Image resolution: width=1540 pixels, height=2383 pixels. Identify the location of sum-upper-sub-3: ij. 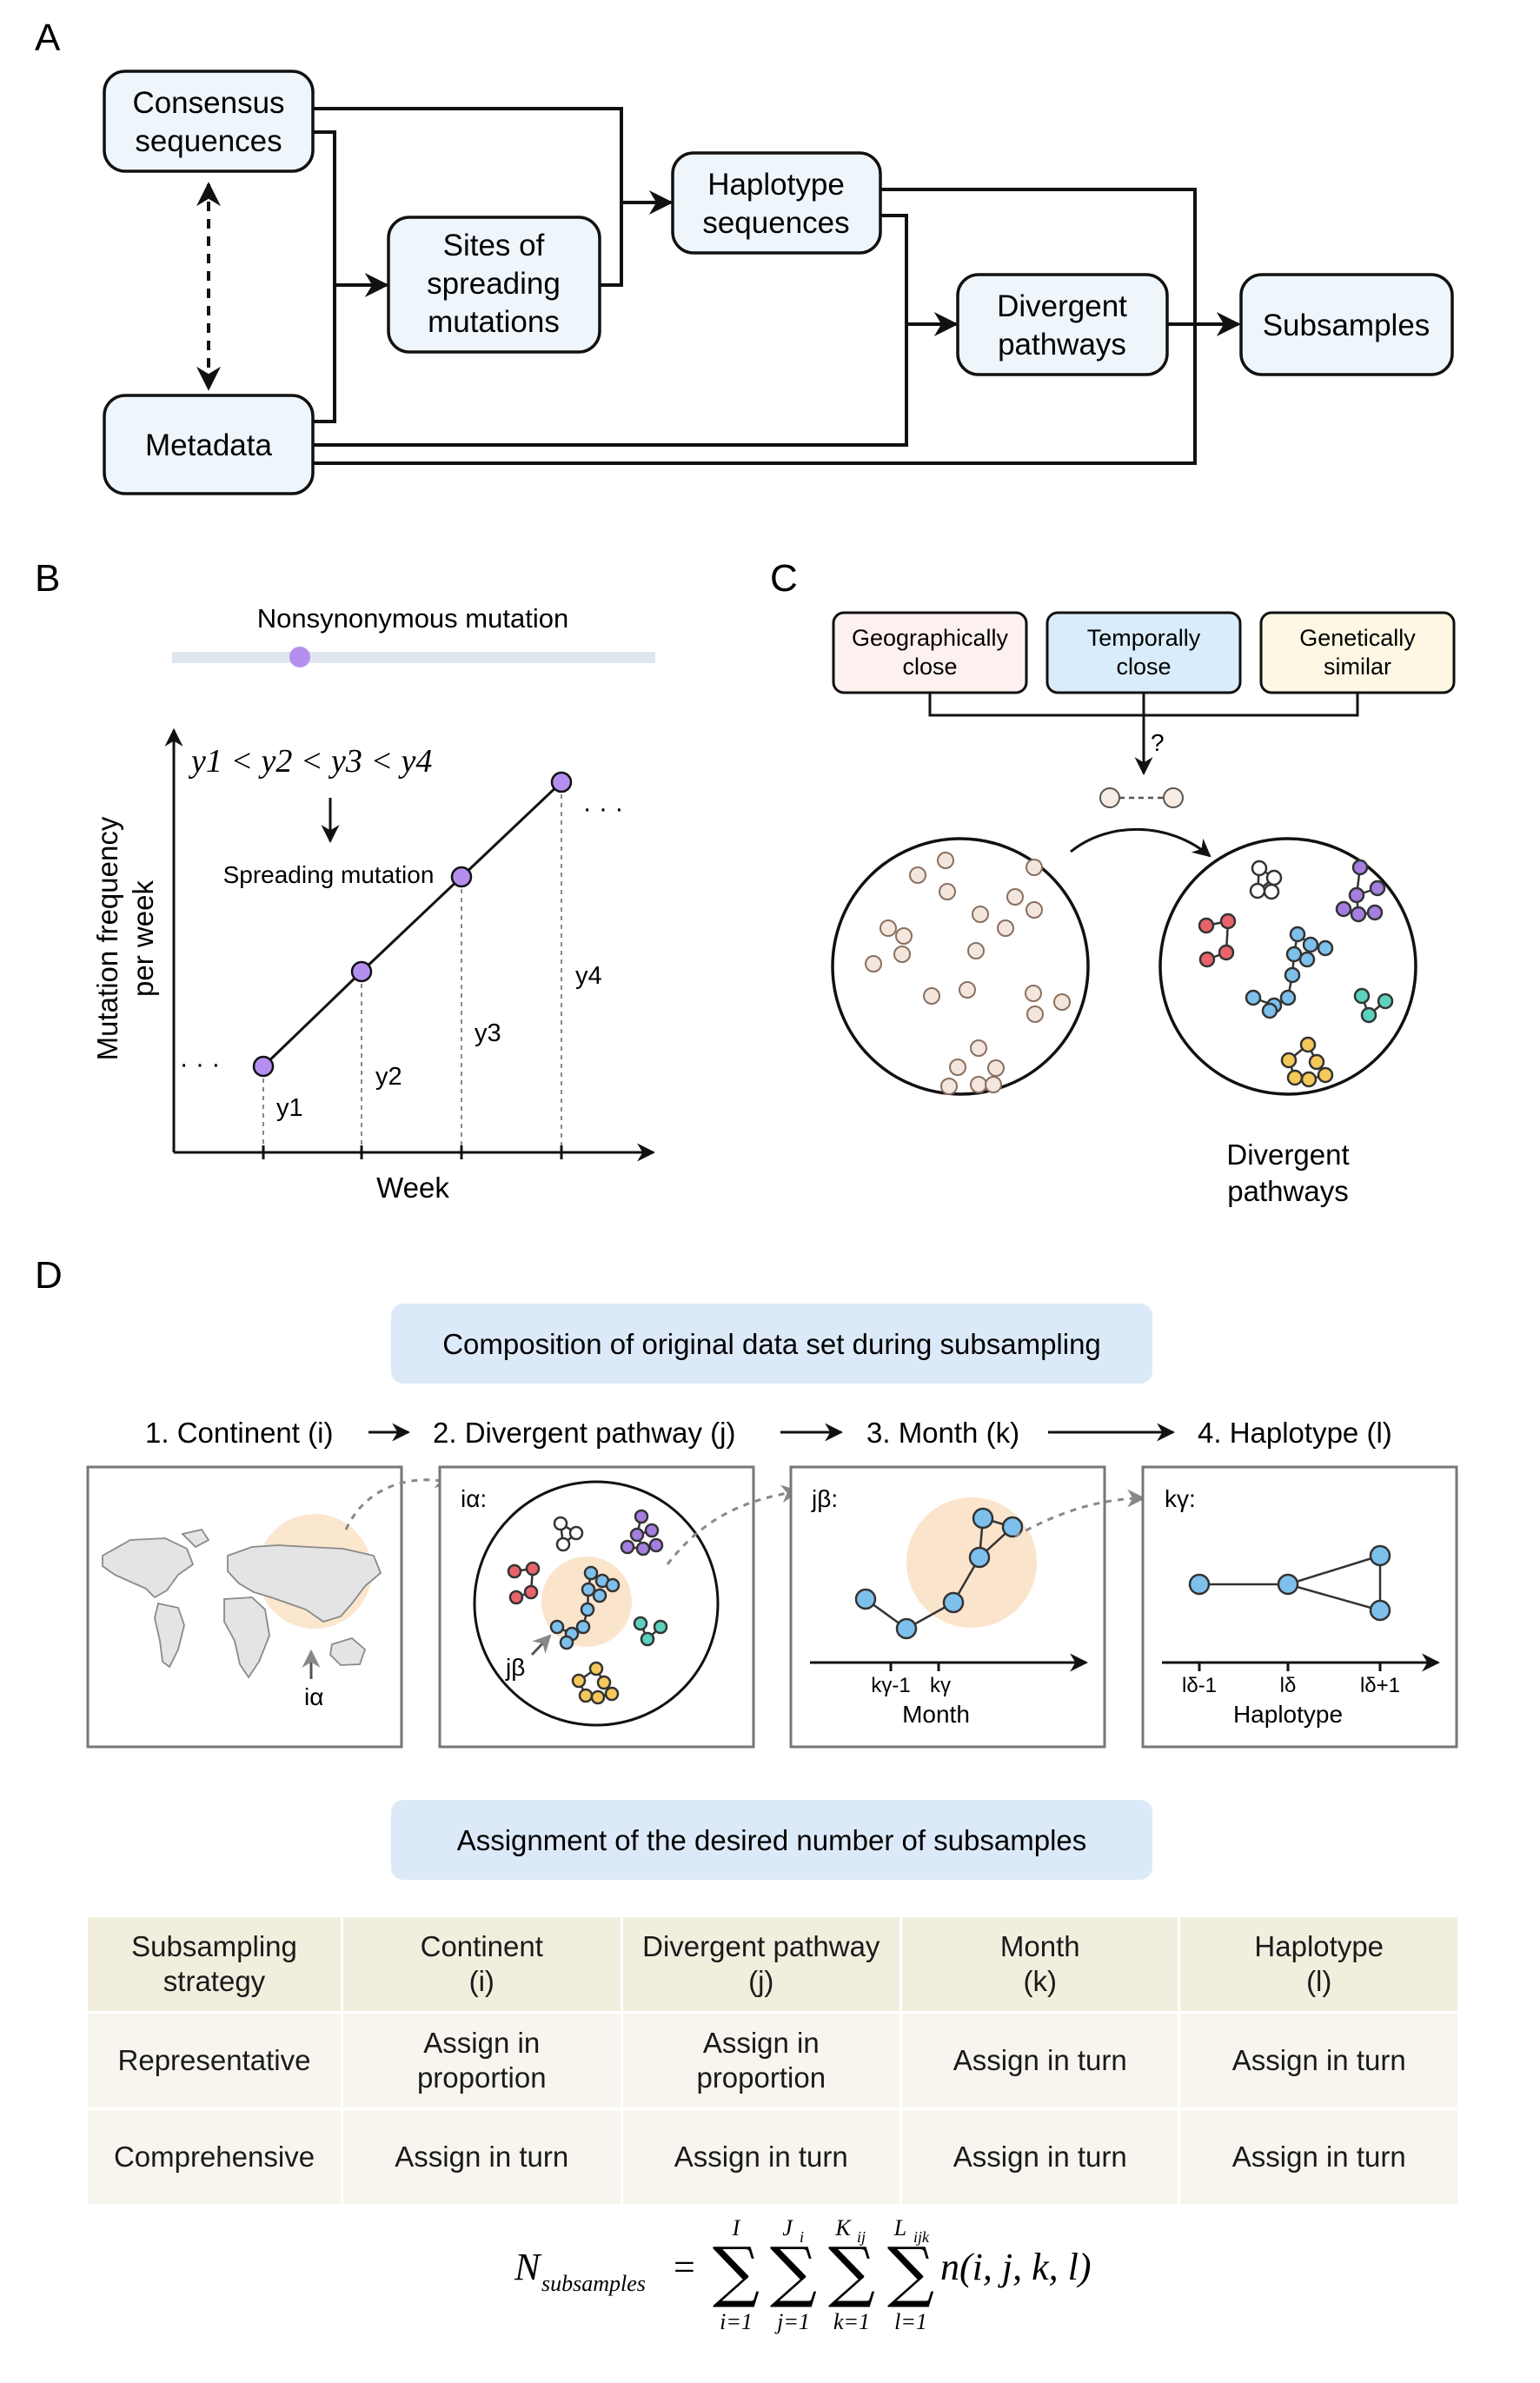
(861, 2237).